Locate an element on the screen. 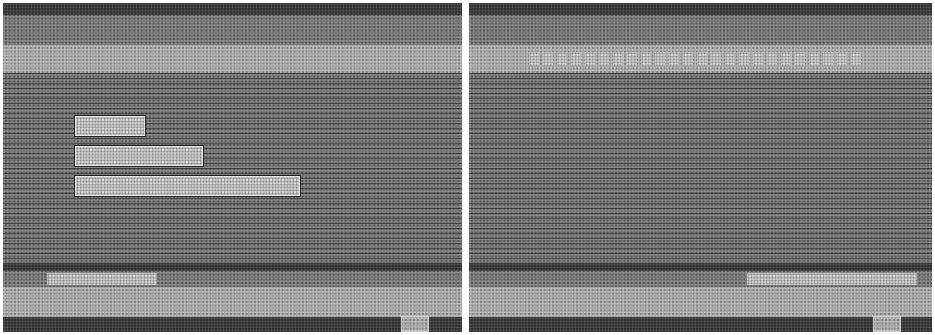  status-text-left is located at coordinates (102, 279).